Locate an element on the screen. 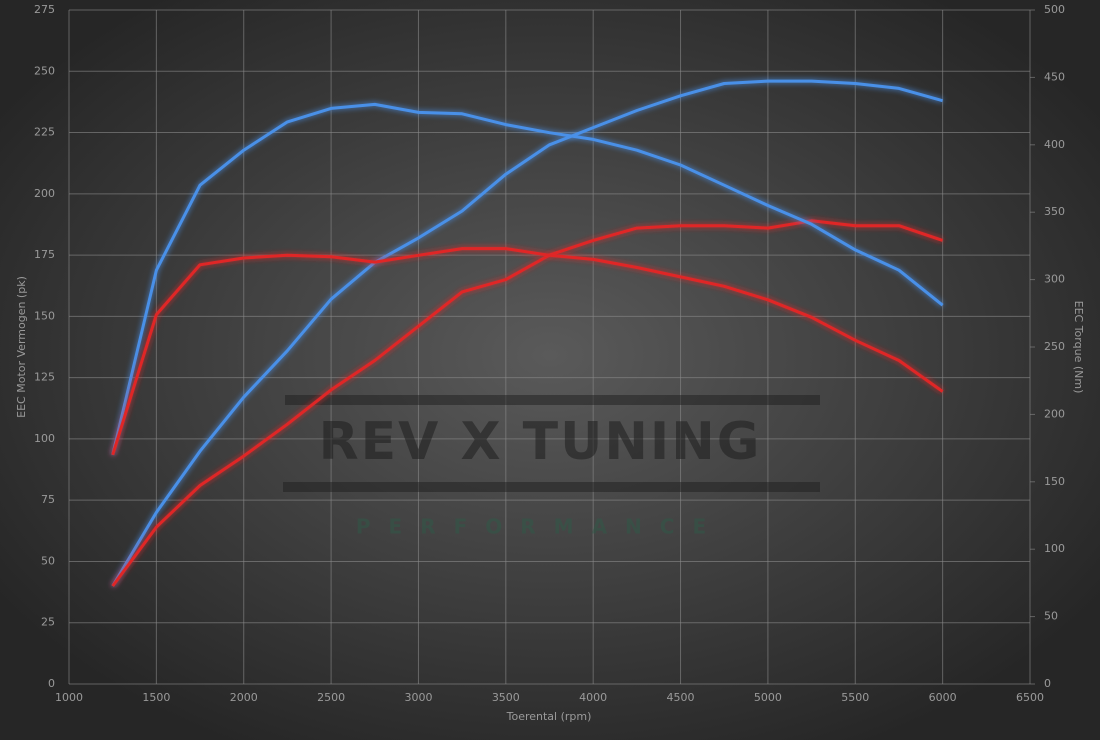 The height and width of the screenshot is (740, 1100). y-tick-label: 75 is located at coordinates (48, 499).